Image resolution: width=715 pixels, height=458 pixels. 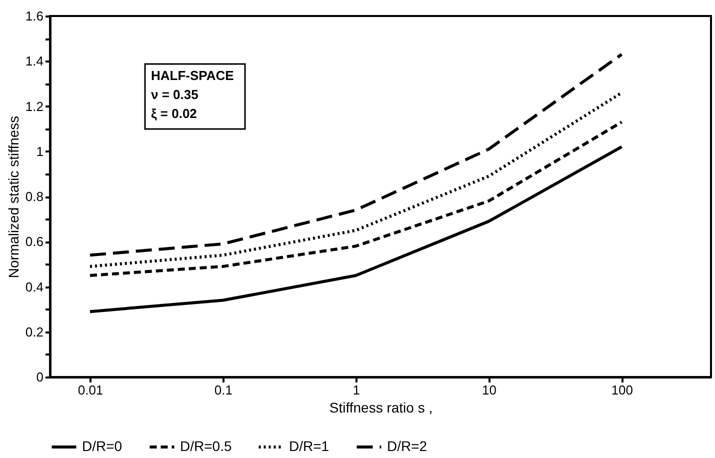 What do you see at coordinates (34, 286) in the screenshot?
I see `y-tick-label: 0.4` at bounding box center [34, 286].